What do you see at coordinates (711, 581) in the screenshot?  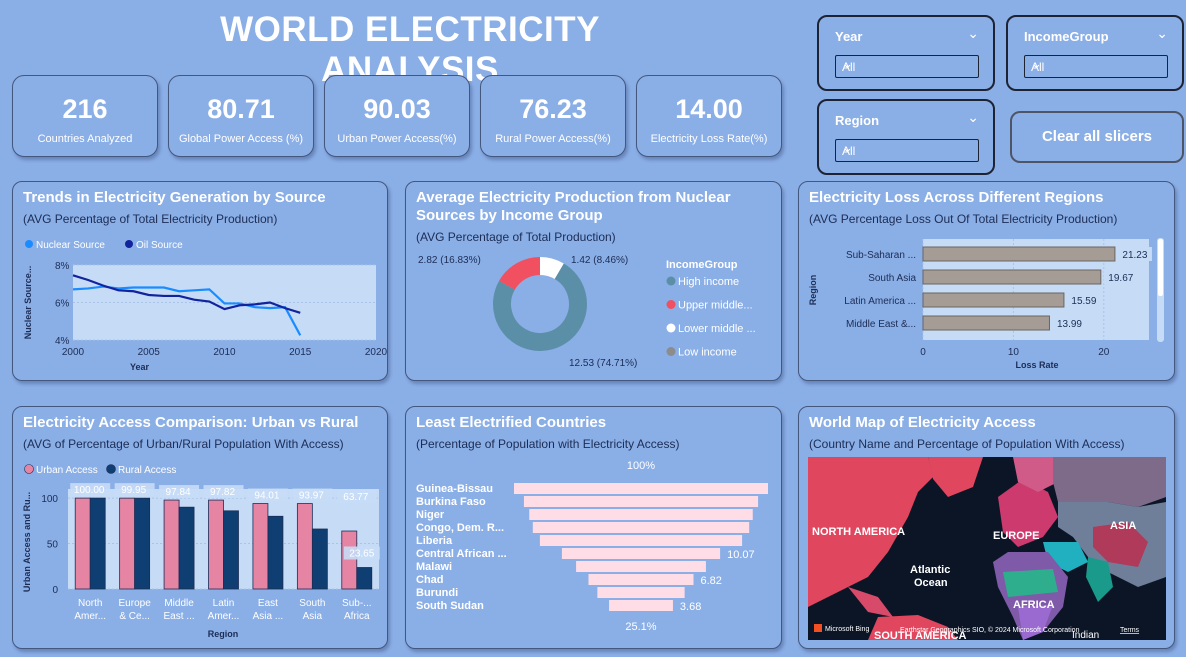 I see `data-label: 6.82` at bounding box center [711, 581].